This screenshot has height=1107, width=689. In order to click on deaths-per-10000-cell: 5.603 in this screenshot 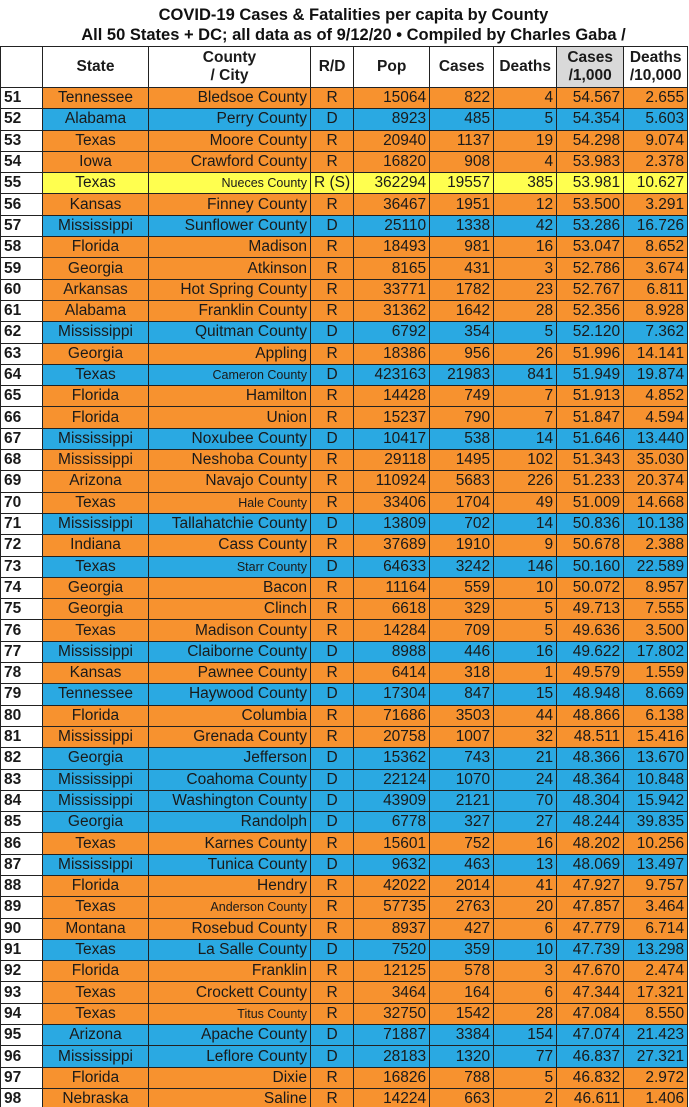, I will do `click(656, 119)`.